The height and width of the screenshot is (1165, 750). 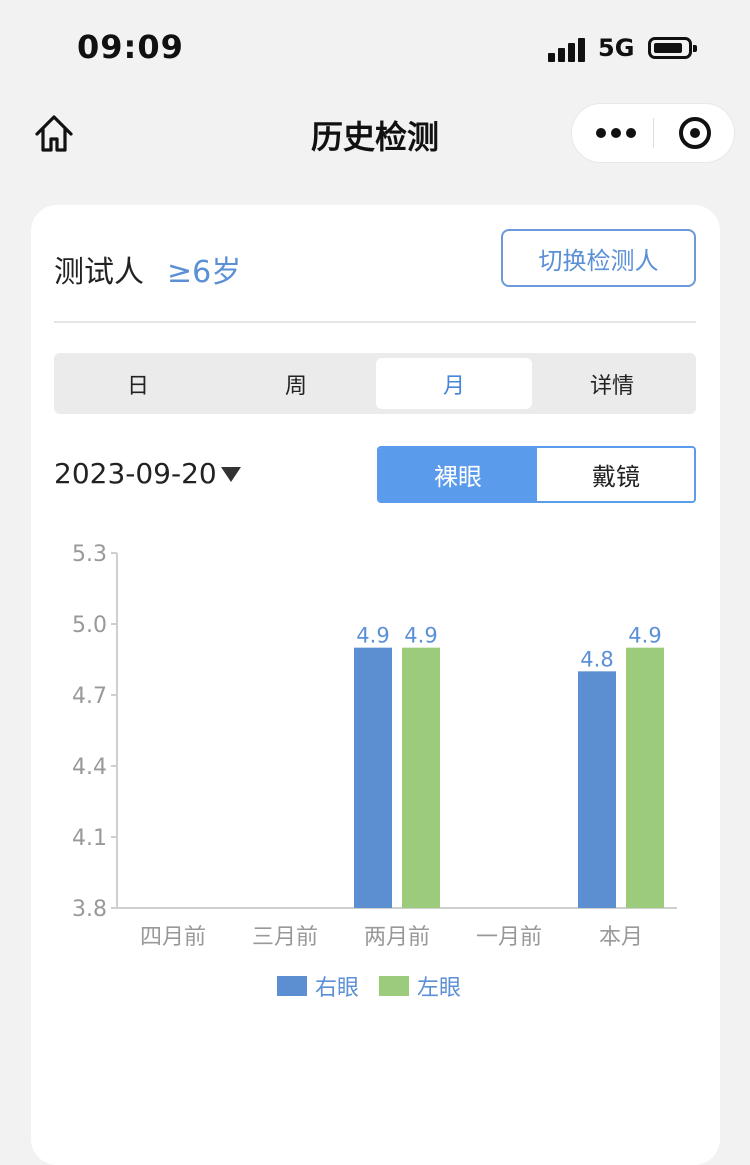 What do you see at coordinates (621, 937) in the screenshot?
I see `x-tick-label: 本月` at bounding box center [621, 937].